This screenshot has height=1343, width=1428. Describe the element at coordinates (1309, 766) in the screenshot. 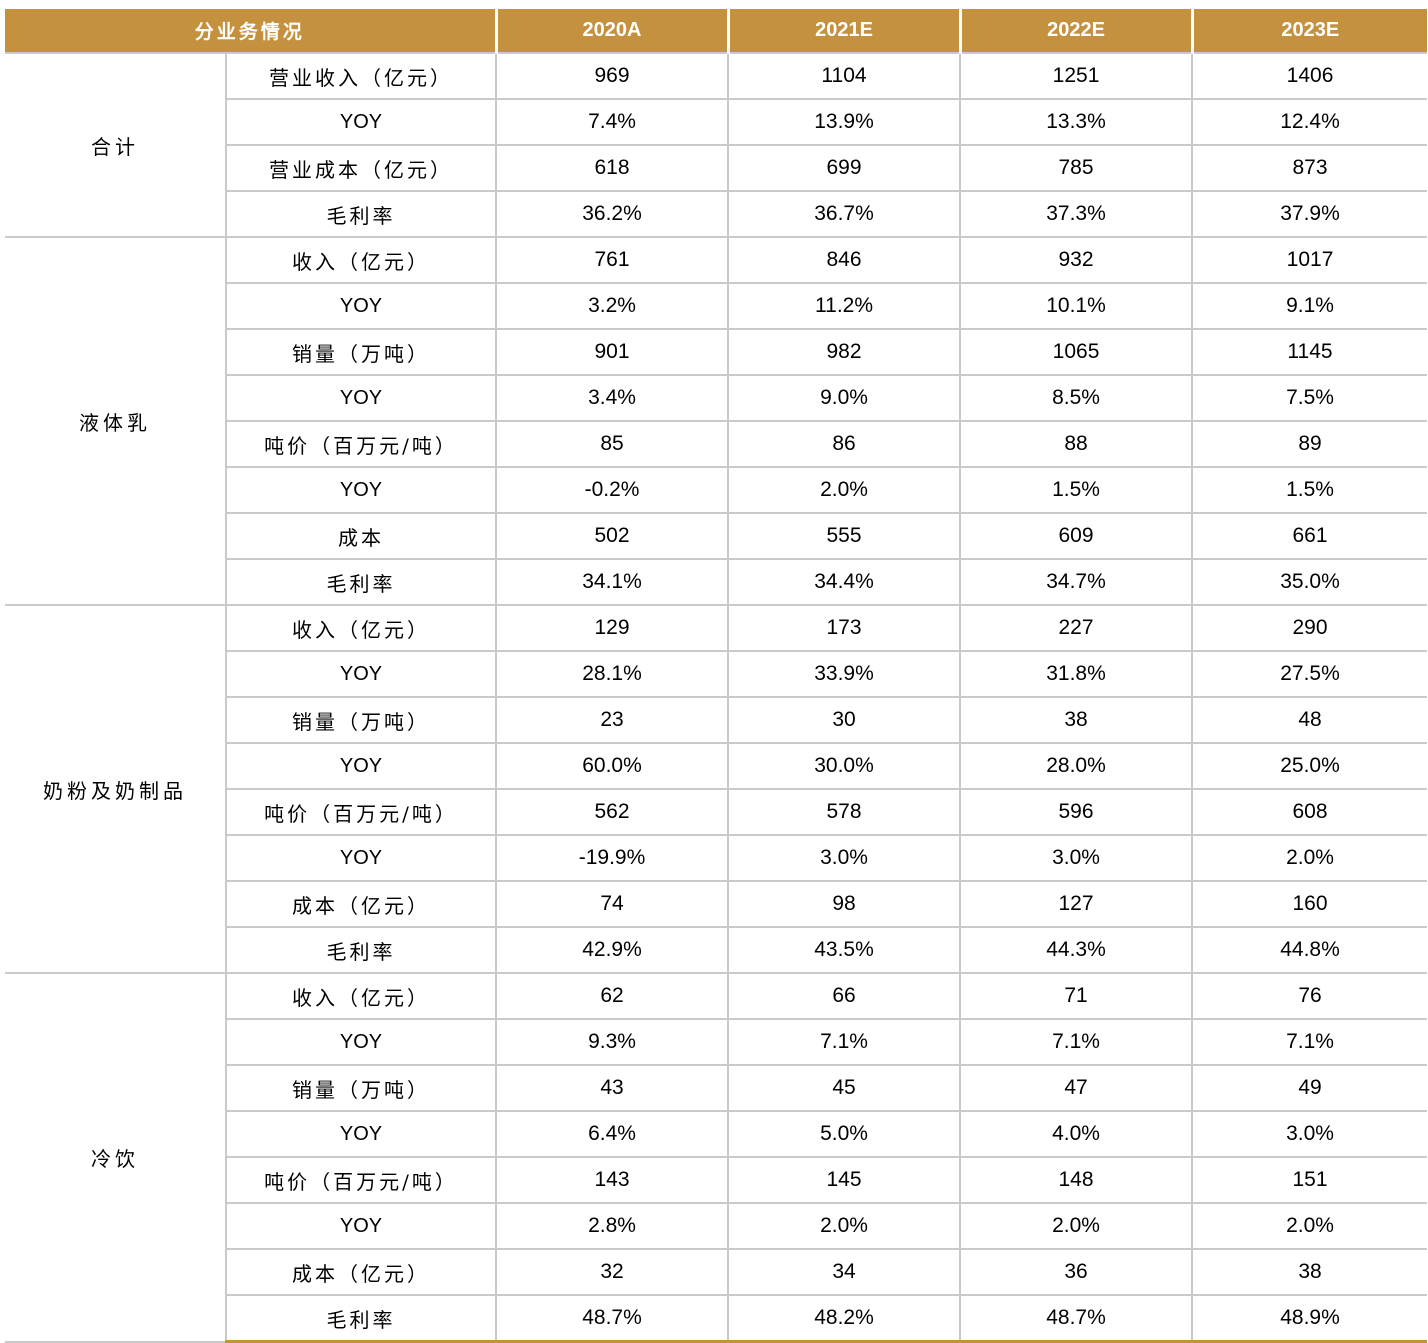

I see `value-cell: 25.0%` at that location.